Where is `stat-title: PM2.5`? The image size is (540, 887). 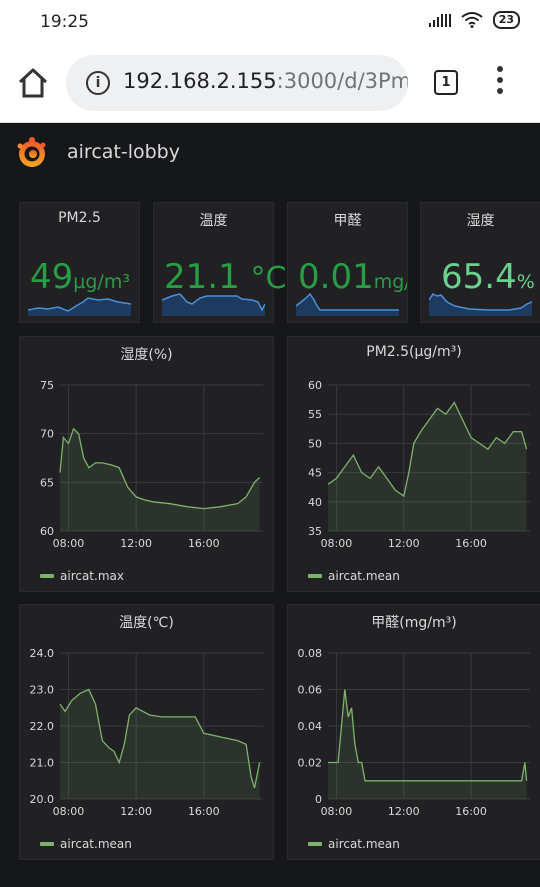
stat-title: PM2.5 is located at coordinates (79, 218).